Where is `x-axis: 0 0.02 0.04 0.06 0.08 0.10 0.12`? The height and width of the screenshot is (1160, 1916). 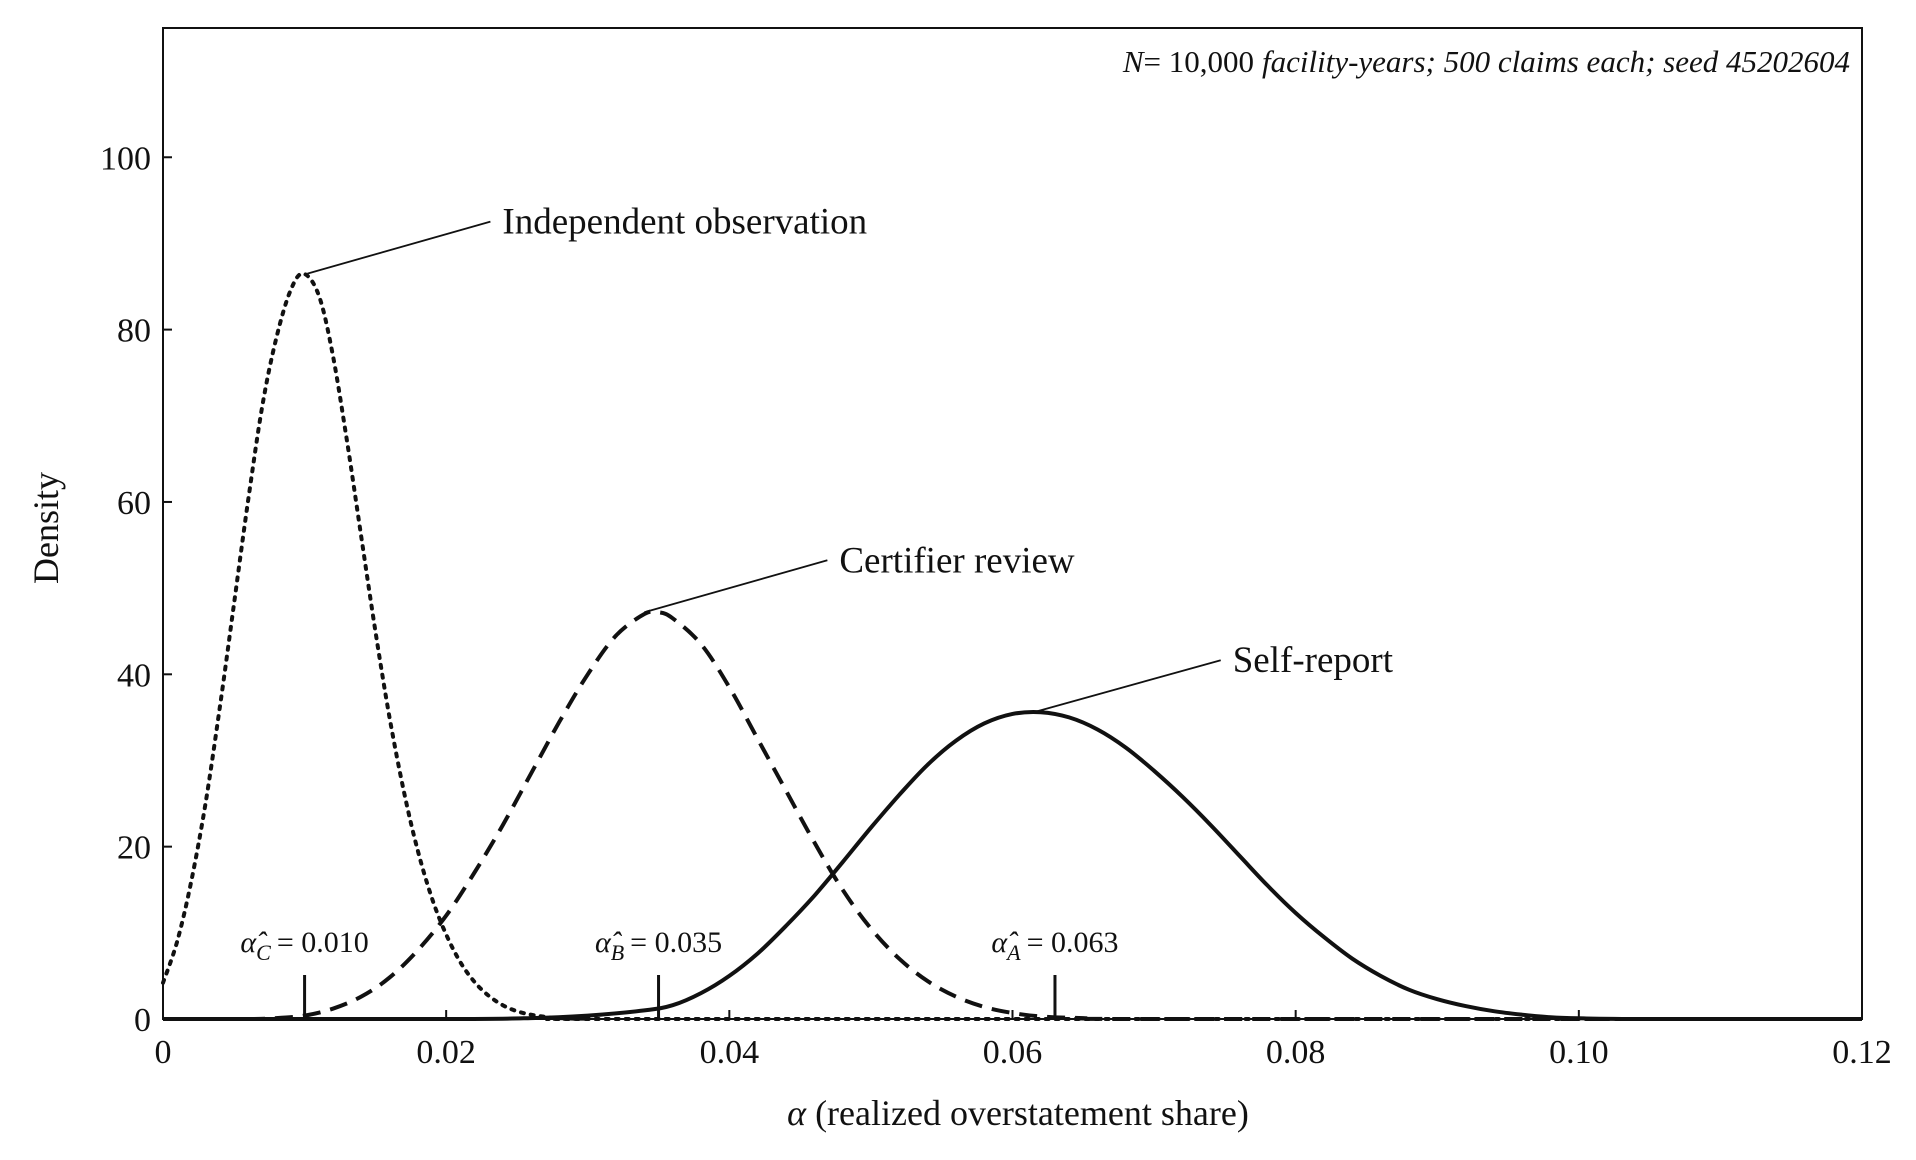 x-axis: 0 0.02 0.04 0.06 0.08 0.10 0.12 is located at coordinates (1023, 1040).